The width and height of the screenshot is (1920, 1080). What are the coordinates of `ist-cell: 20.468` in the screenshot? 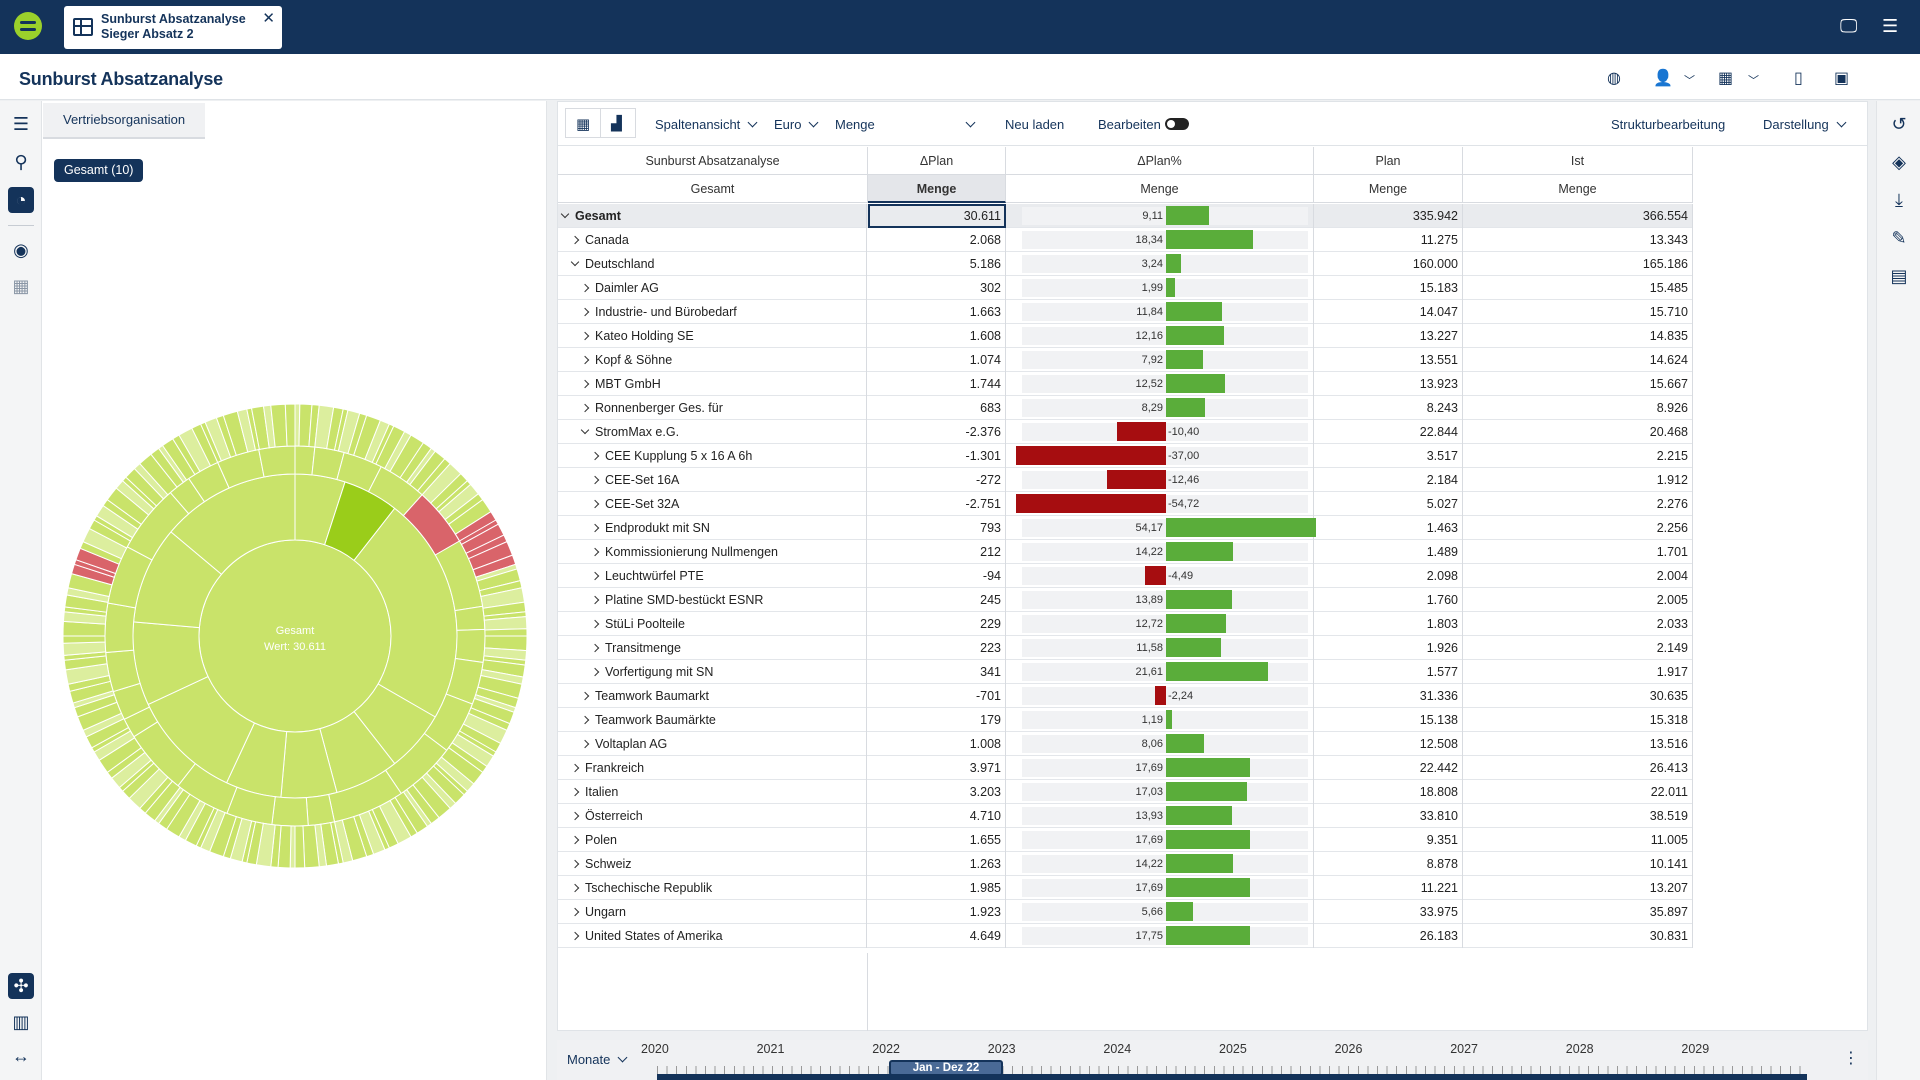 It's located at (1578, 432).